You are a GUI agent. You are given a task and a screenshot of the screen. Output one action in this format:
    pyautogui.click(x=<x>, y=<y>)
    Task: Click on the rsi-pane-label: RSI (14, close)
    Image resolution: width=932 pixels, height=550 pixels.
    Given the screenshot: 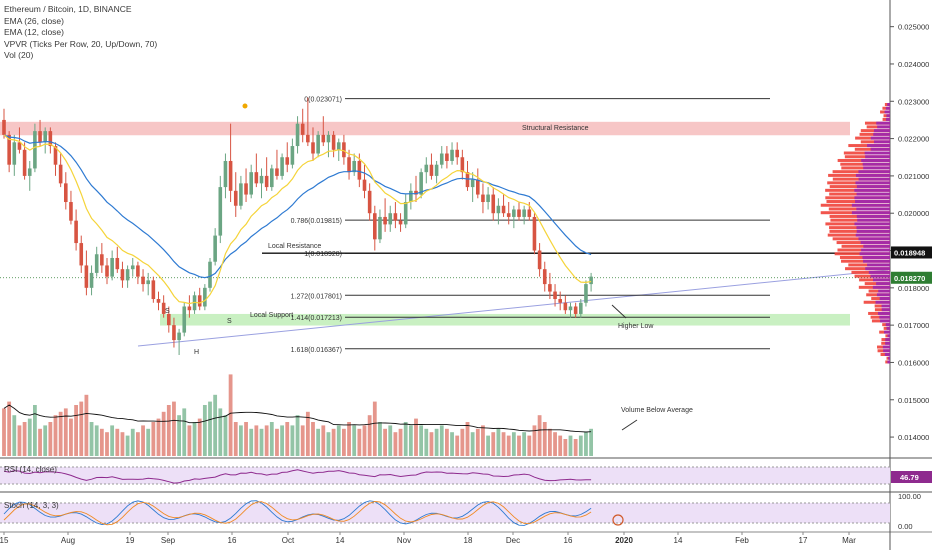 What is the action you would take?
    pyautogui.click(x=30, y=469)
    